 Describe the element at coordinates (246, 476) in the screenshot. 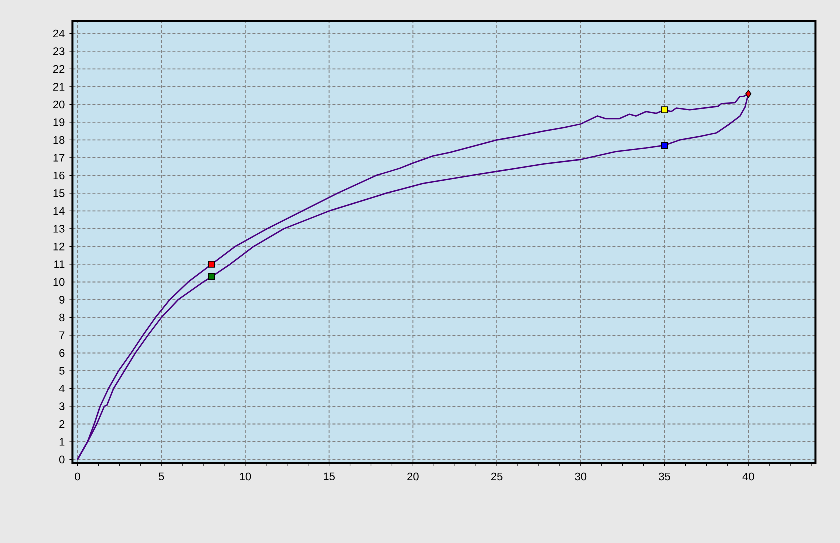

I see `x-tick-label: 10` at that location.